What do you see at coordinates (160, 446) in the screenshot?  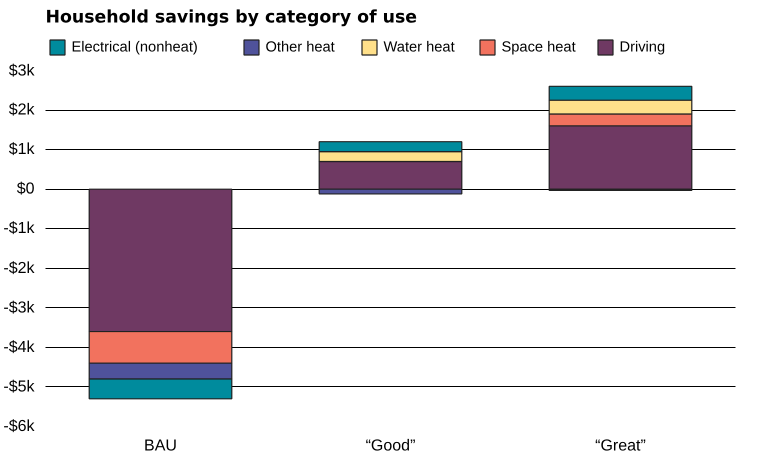 I see `x-tick-label: BAU` at bounding box center [160, 446].